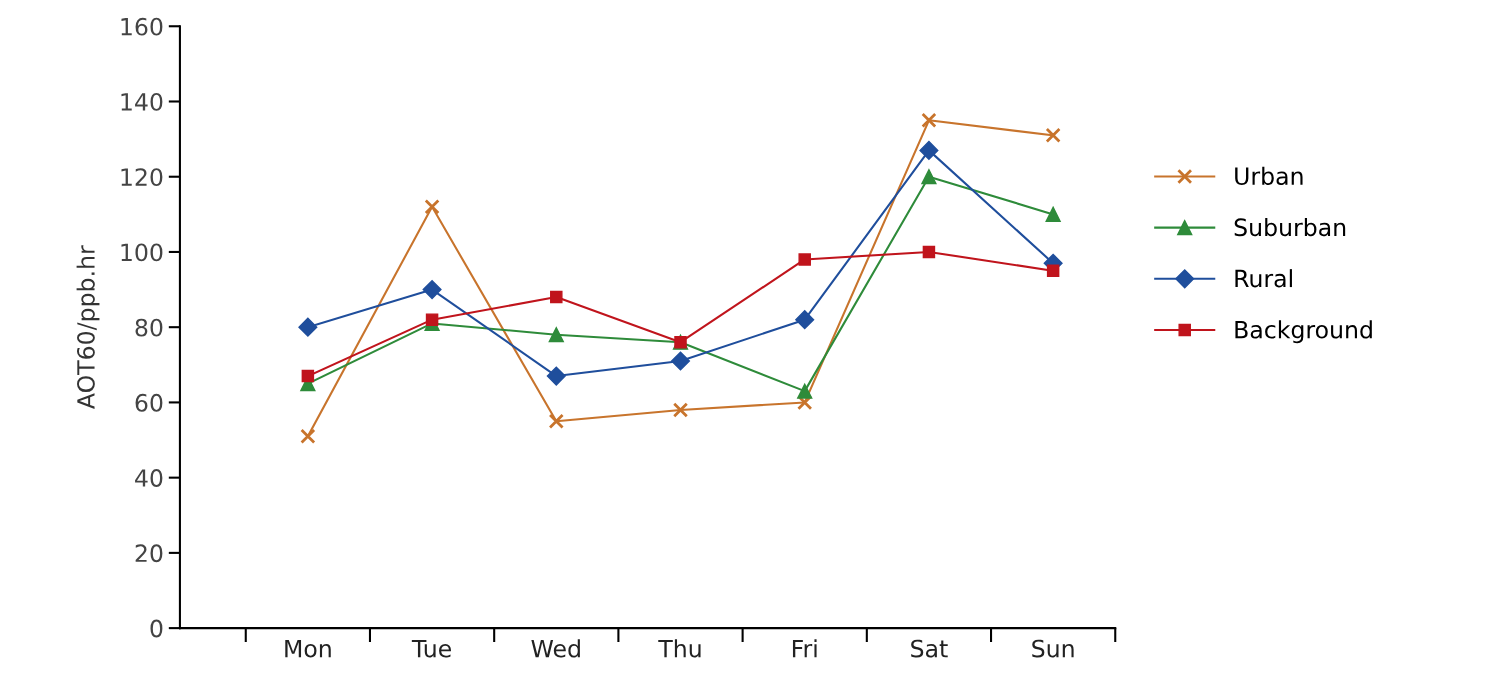 The height and width of the screenshot is (691, 1487). Describe the element at coordinates (156, 628) in the screenshot. I see `y-tick-label: 0` at that location.